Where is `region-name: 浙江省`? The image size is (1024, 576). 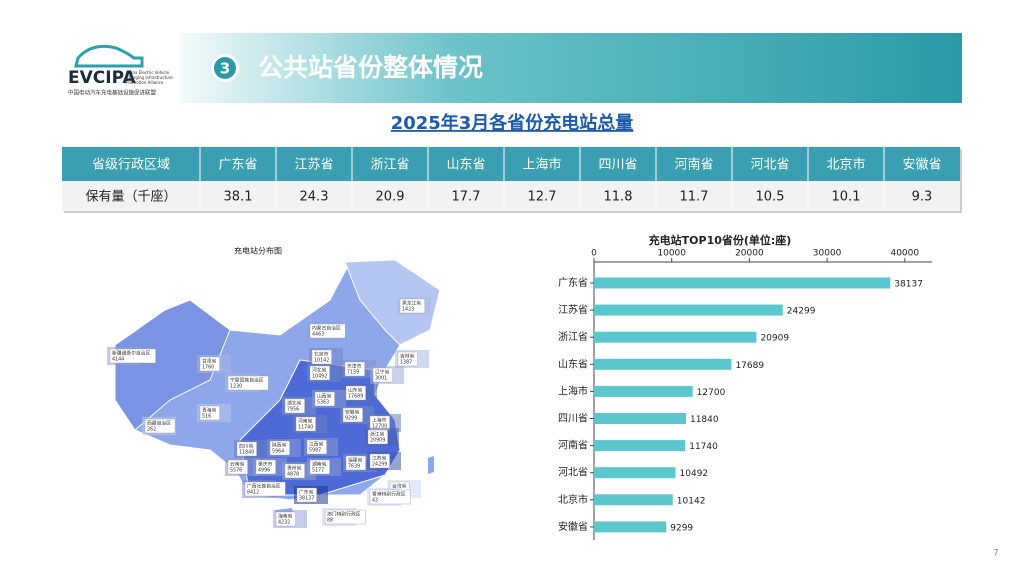 region-name: 浙江省 is located at coordinates (377, 434).